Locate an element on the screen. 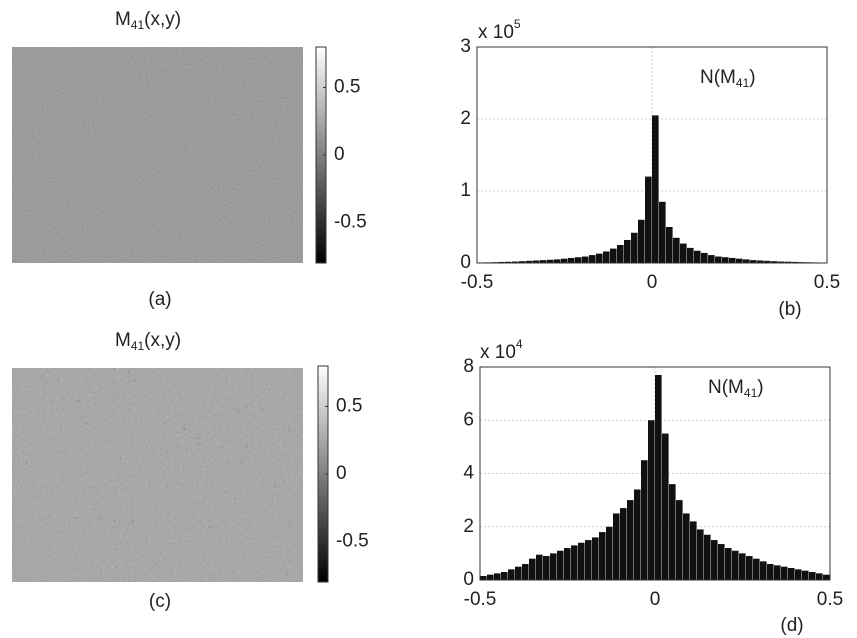 This screenshot has width=857, height=638. panel-title: M41(x,y) is located at coordinates (148, 20).